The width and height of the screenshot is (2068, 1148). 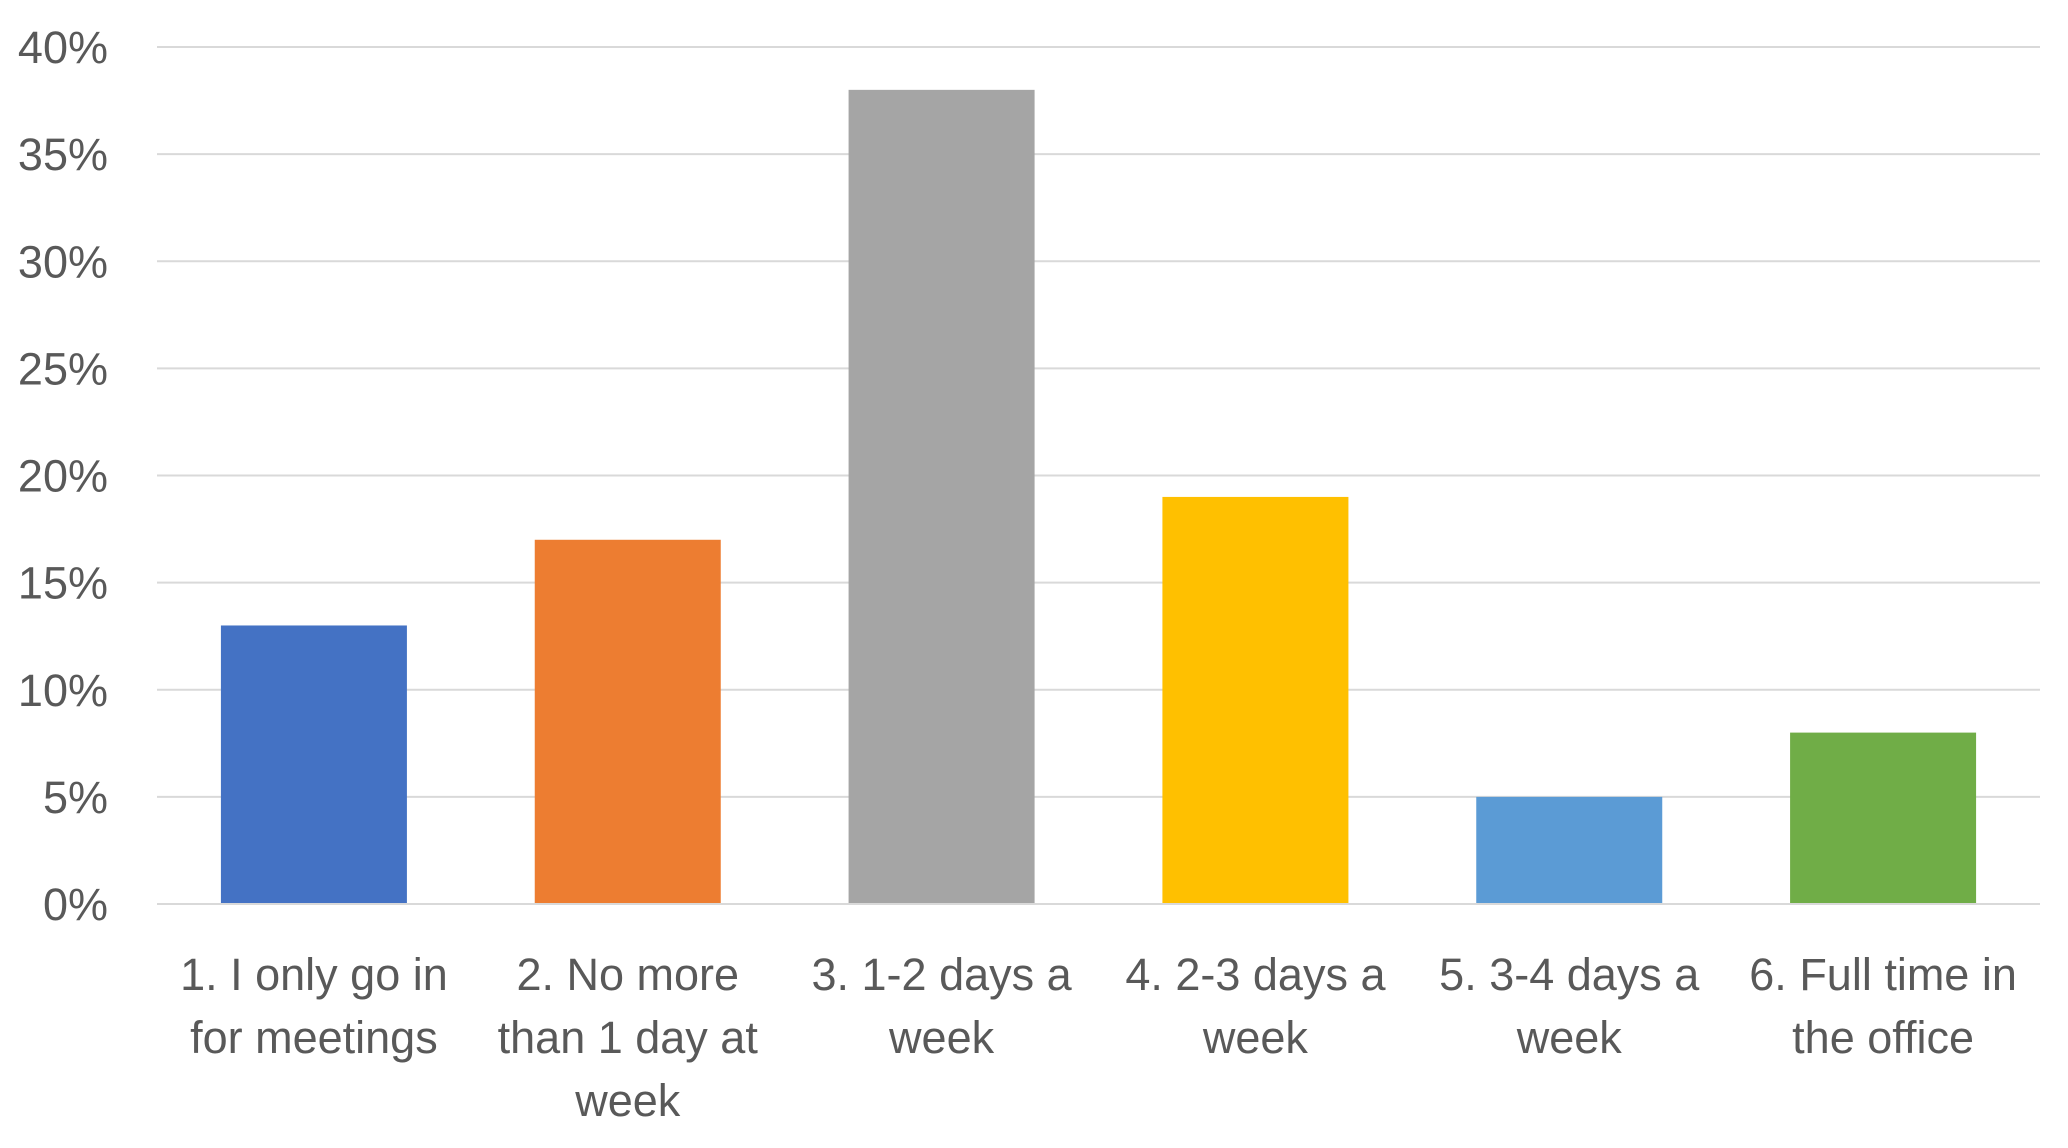 I want to click on y-axis-ticks: 0% 5% 10% 15% 20% 25% 30% 35% 40%, so click(x=63, y=476).